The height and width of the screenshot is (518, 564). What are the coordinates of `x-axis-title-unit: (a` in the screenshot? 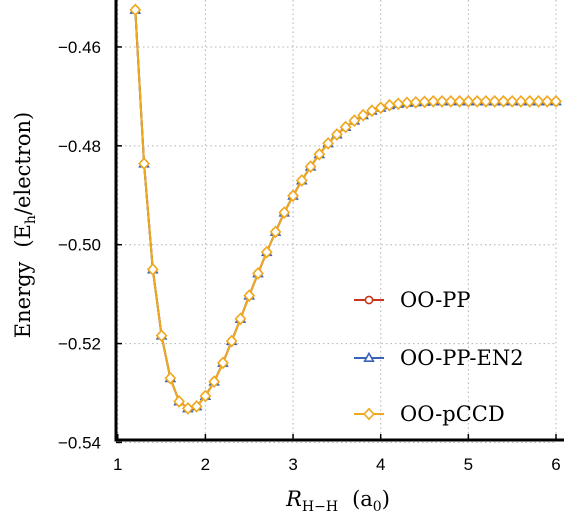 It's located at (362, 499).